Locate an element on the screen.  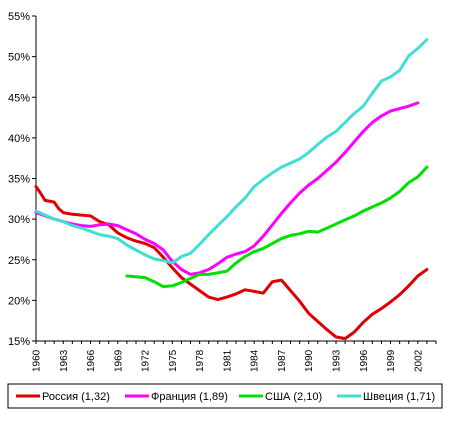
y-tick-label: 45% is located at coordinates (19, 98).